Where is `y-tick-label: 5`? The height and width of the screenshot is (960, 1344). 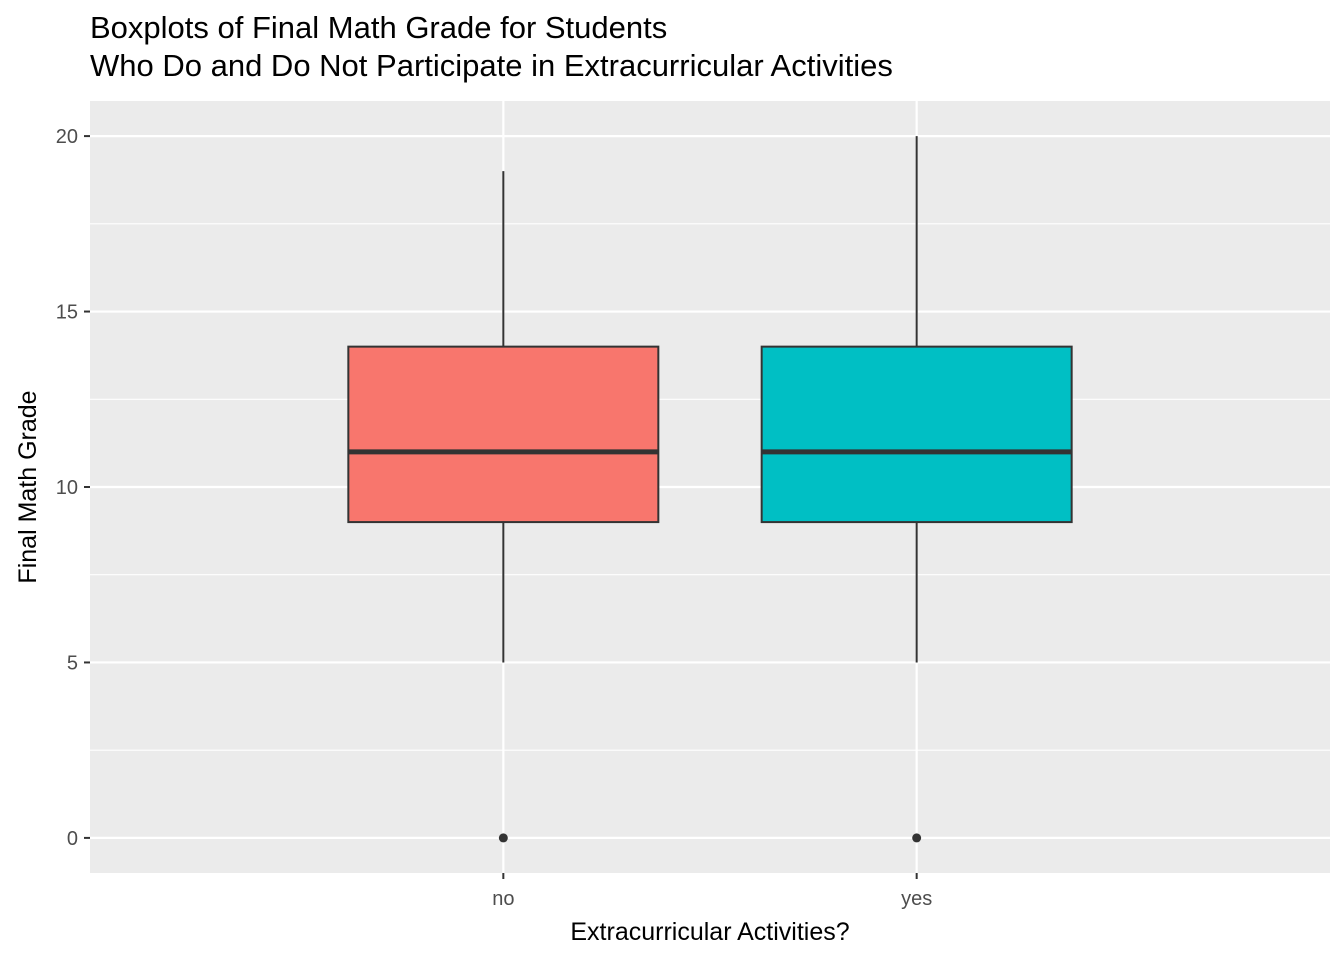 y-tick-label: 5 is located at coordinates (72, 663).